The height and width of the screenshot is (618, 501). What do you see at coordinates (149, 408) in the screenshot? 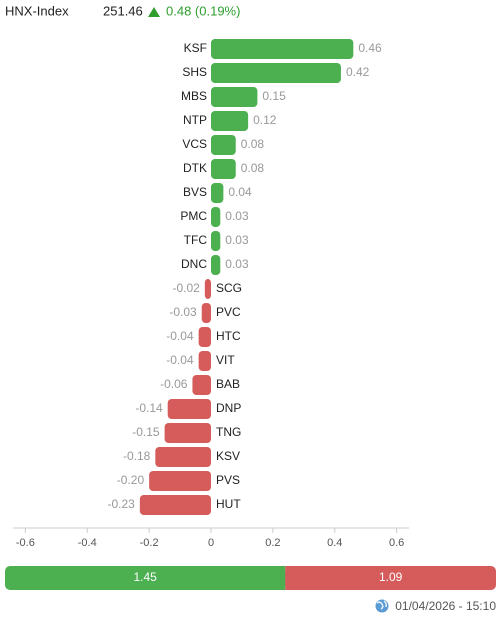
I see `value-label: -0.14` at bounding box center [149, 408].